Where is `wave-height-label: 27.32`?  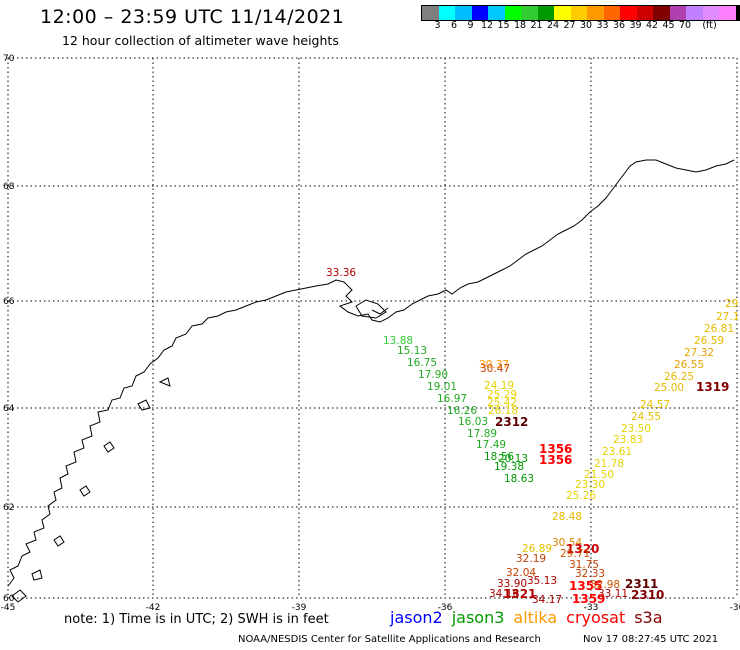 wave-height-label: 27.32 is located at coordinates (699, 353).